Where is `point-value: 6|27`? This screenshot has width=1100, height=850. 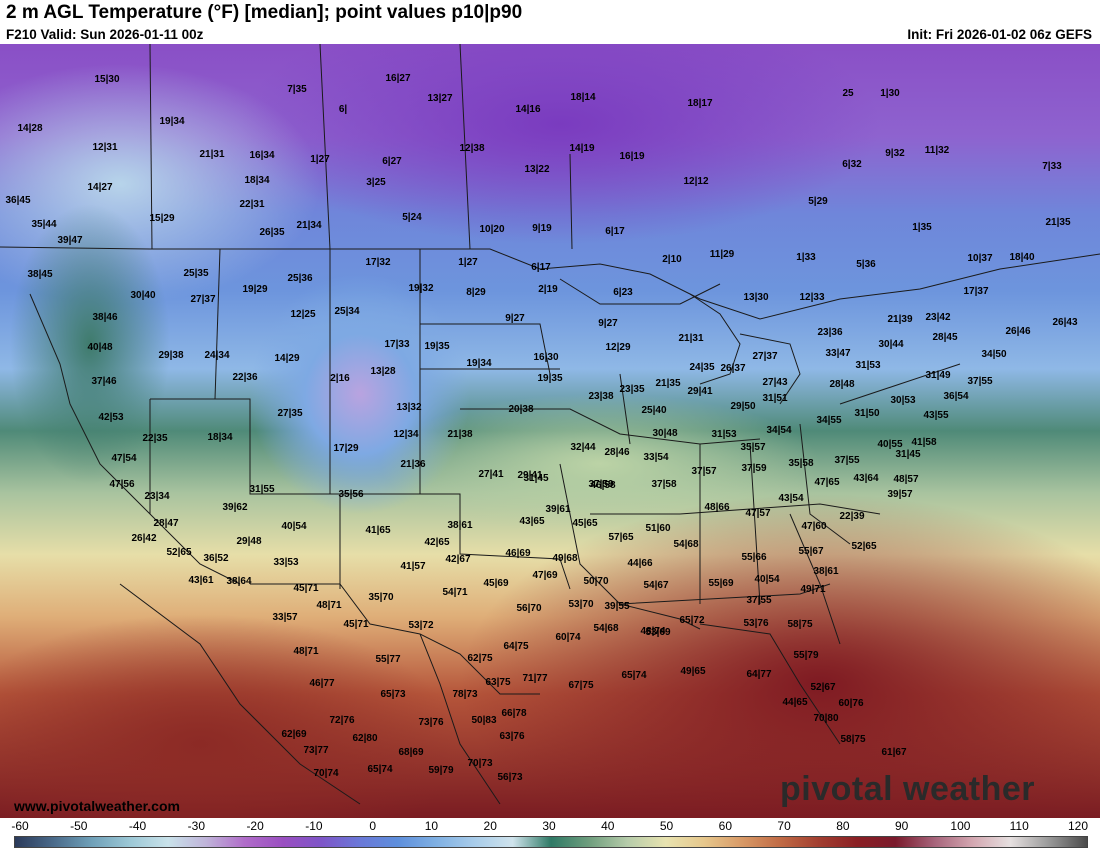
point-value: 6|27 is located at coordinates (392, 161).